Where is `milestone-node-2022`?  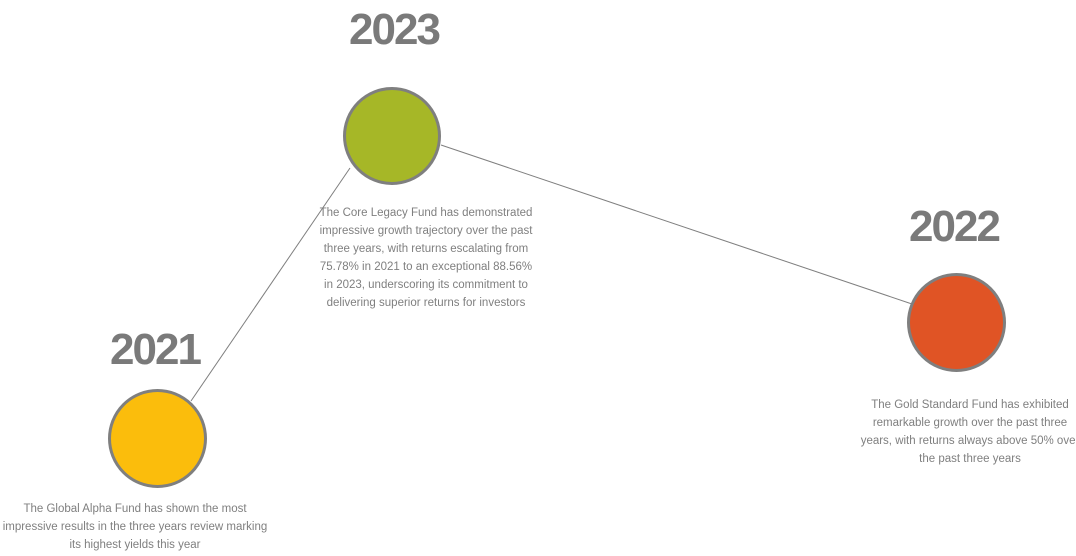 milestone-node-2022 is located at coordinates (956, 322).